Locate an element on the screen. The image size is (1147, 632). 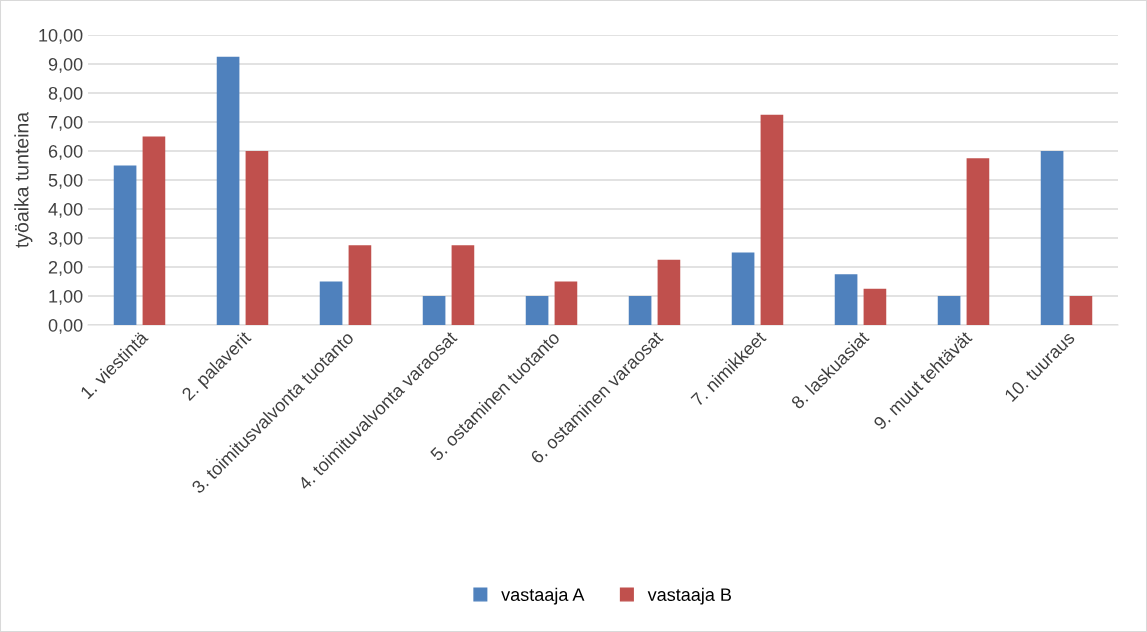
y-tick-label: 8,00 is located at coordinates (65, 94).